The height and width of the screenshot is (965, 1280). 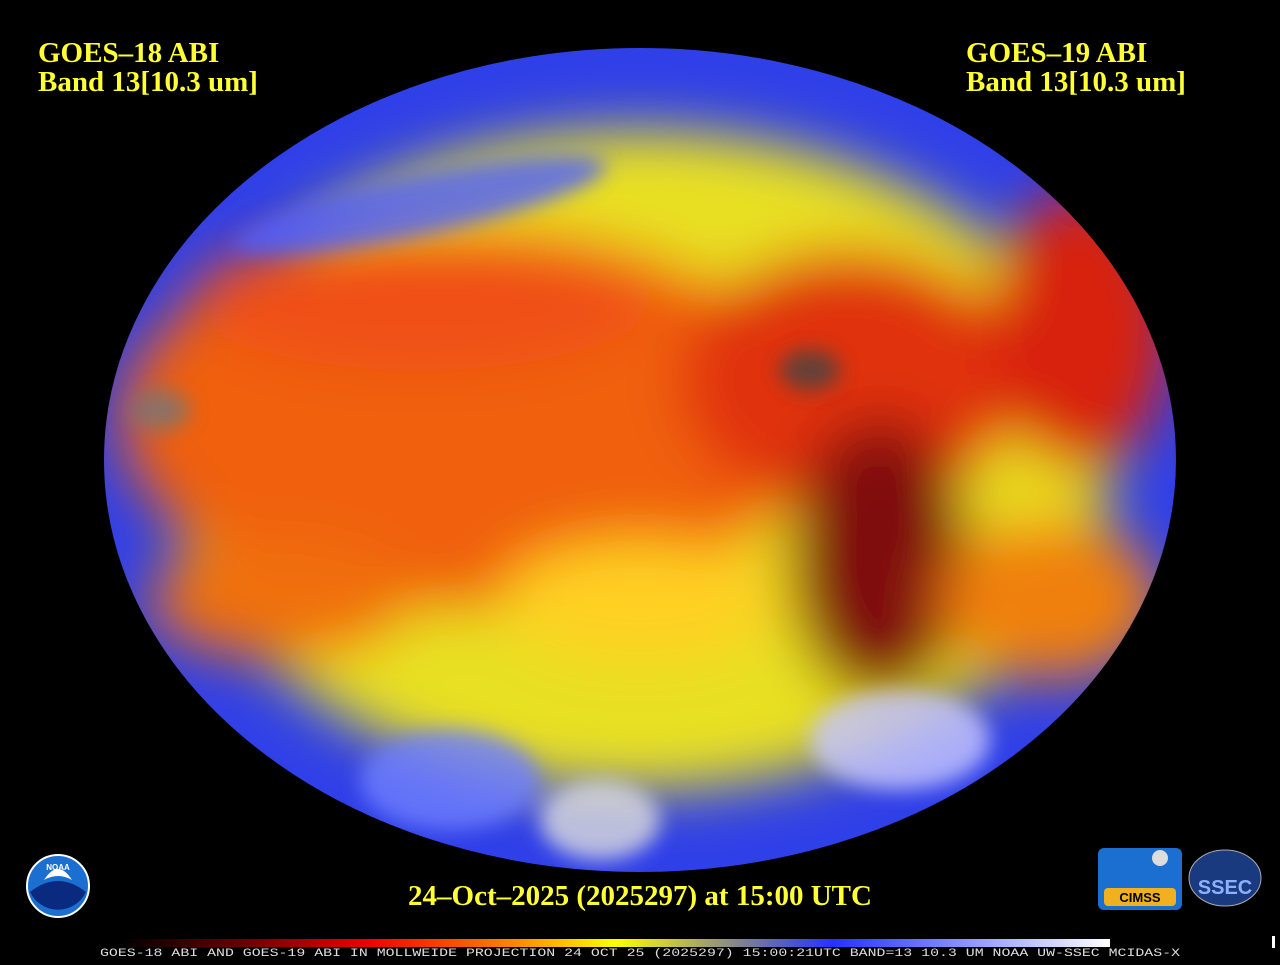 I want to click on marker, so click(x=1273, y=942).